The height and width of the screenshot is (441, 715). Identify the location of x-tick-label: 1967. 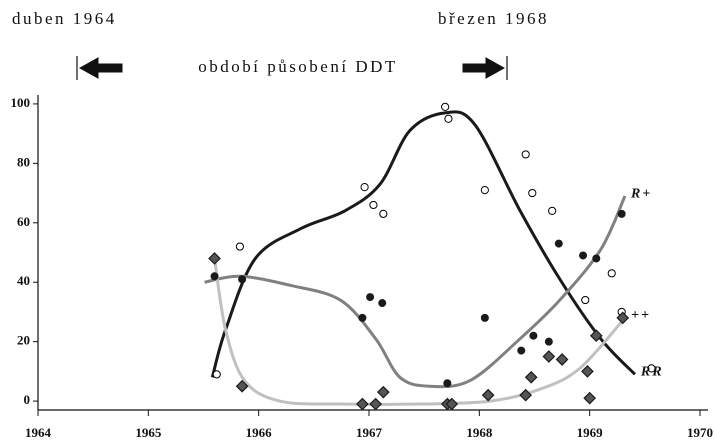
(369, 432).